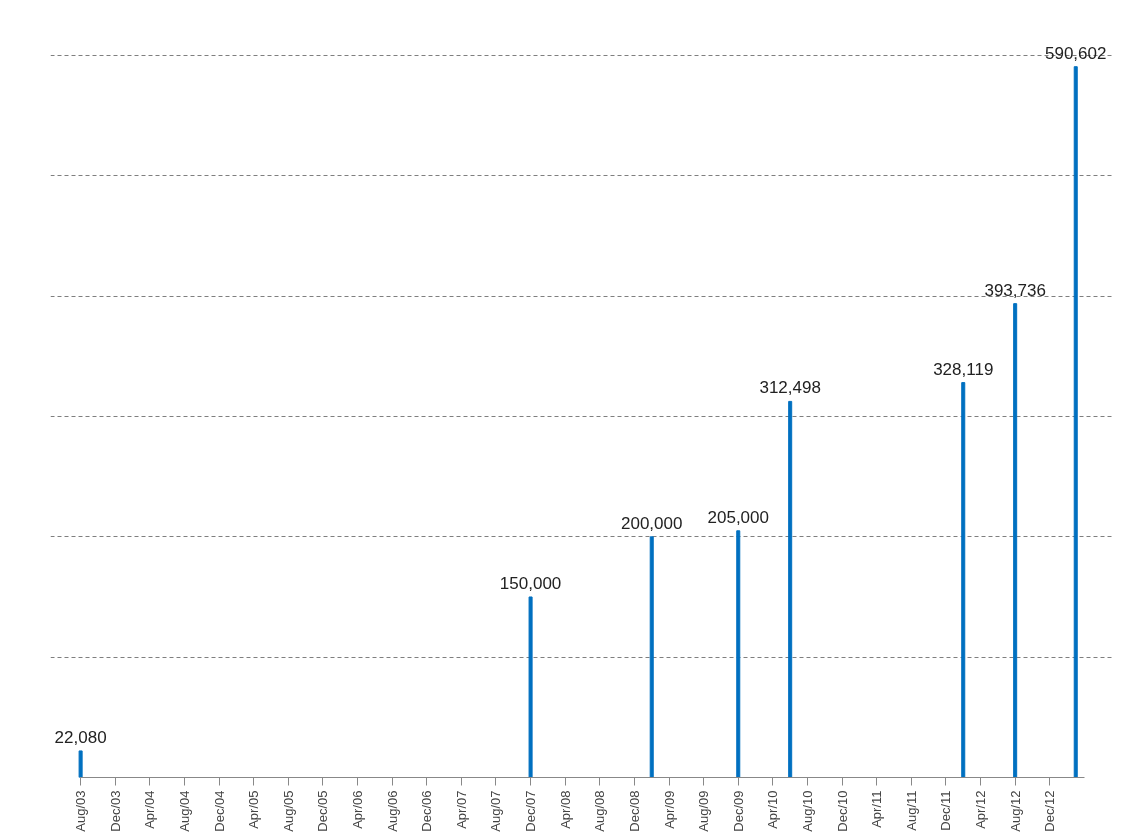 The height and width of the screenshot is (834, 1134). What do you see at coordinates (738, 517) in the screenshot?
I see `data-label: 205,000` at bounding box center [738, 517].